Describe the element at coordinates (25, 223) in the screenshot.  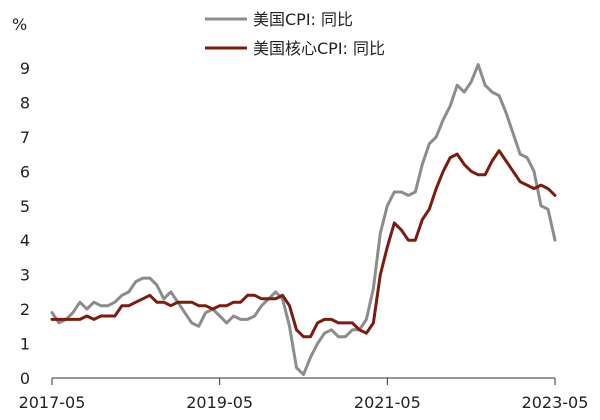
I see `y-axis: 0 1 2 3 4 5 6 7 8 9` at that location.